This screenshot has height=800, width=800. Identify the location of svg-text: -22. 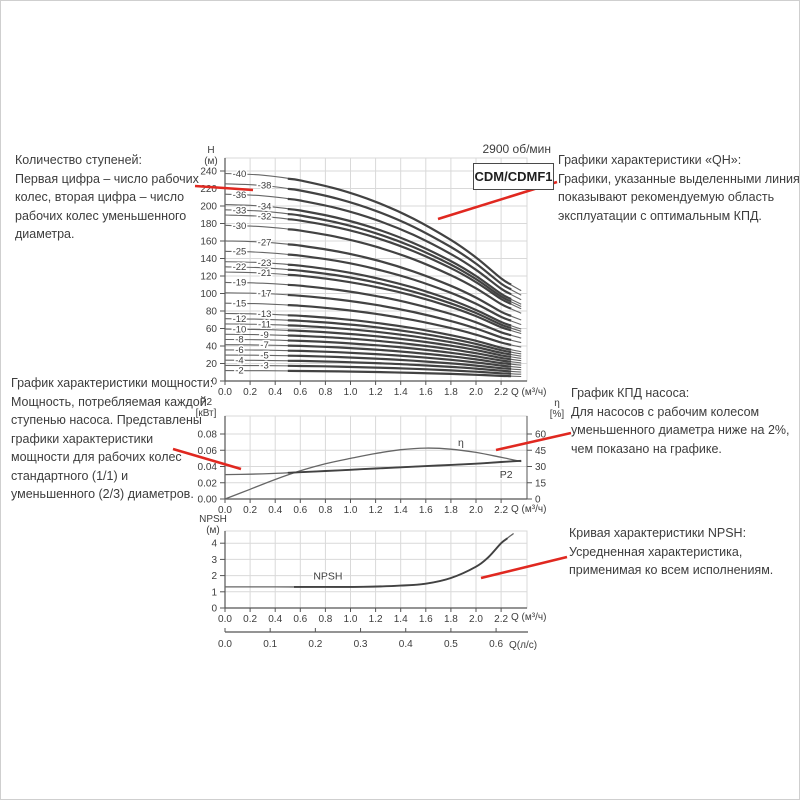
(240, 267).